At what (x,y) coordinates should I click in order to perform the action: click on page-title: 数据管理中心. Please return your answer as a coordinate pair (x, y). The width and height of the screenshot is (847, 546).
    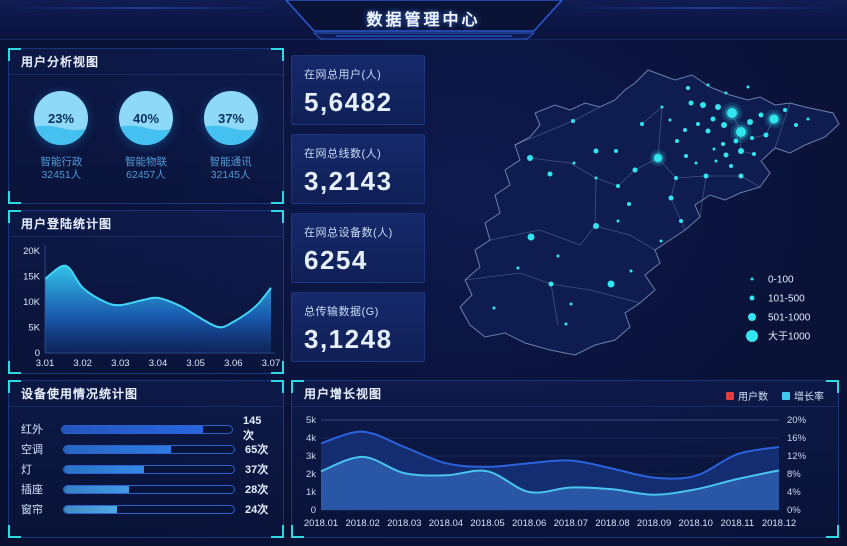
    Looking at the image, I should click on (423, 20).